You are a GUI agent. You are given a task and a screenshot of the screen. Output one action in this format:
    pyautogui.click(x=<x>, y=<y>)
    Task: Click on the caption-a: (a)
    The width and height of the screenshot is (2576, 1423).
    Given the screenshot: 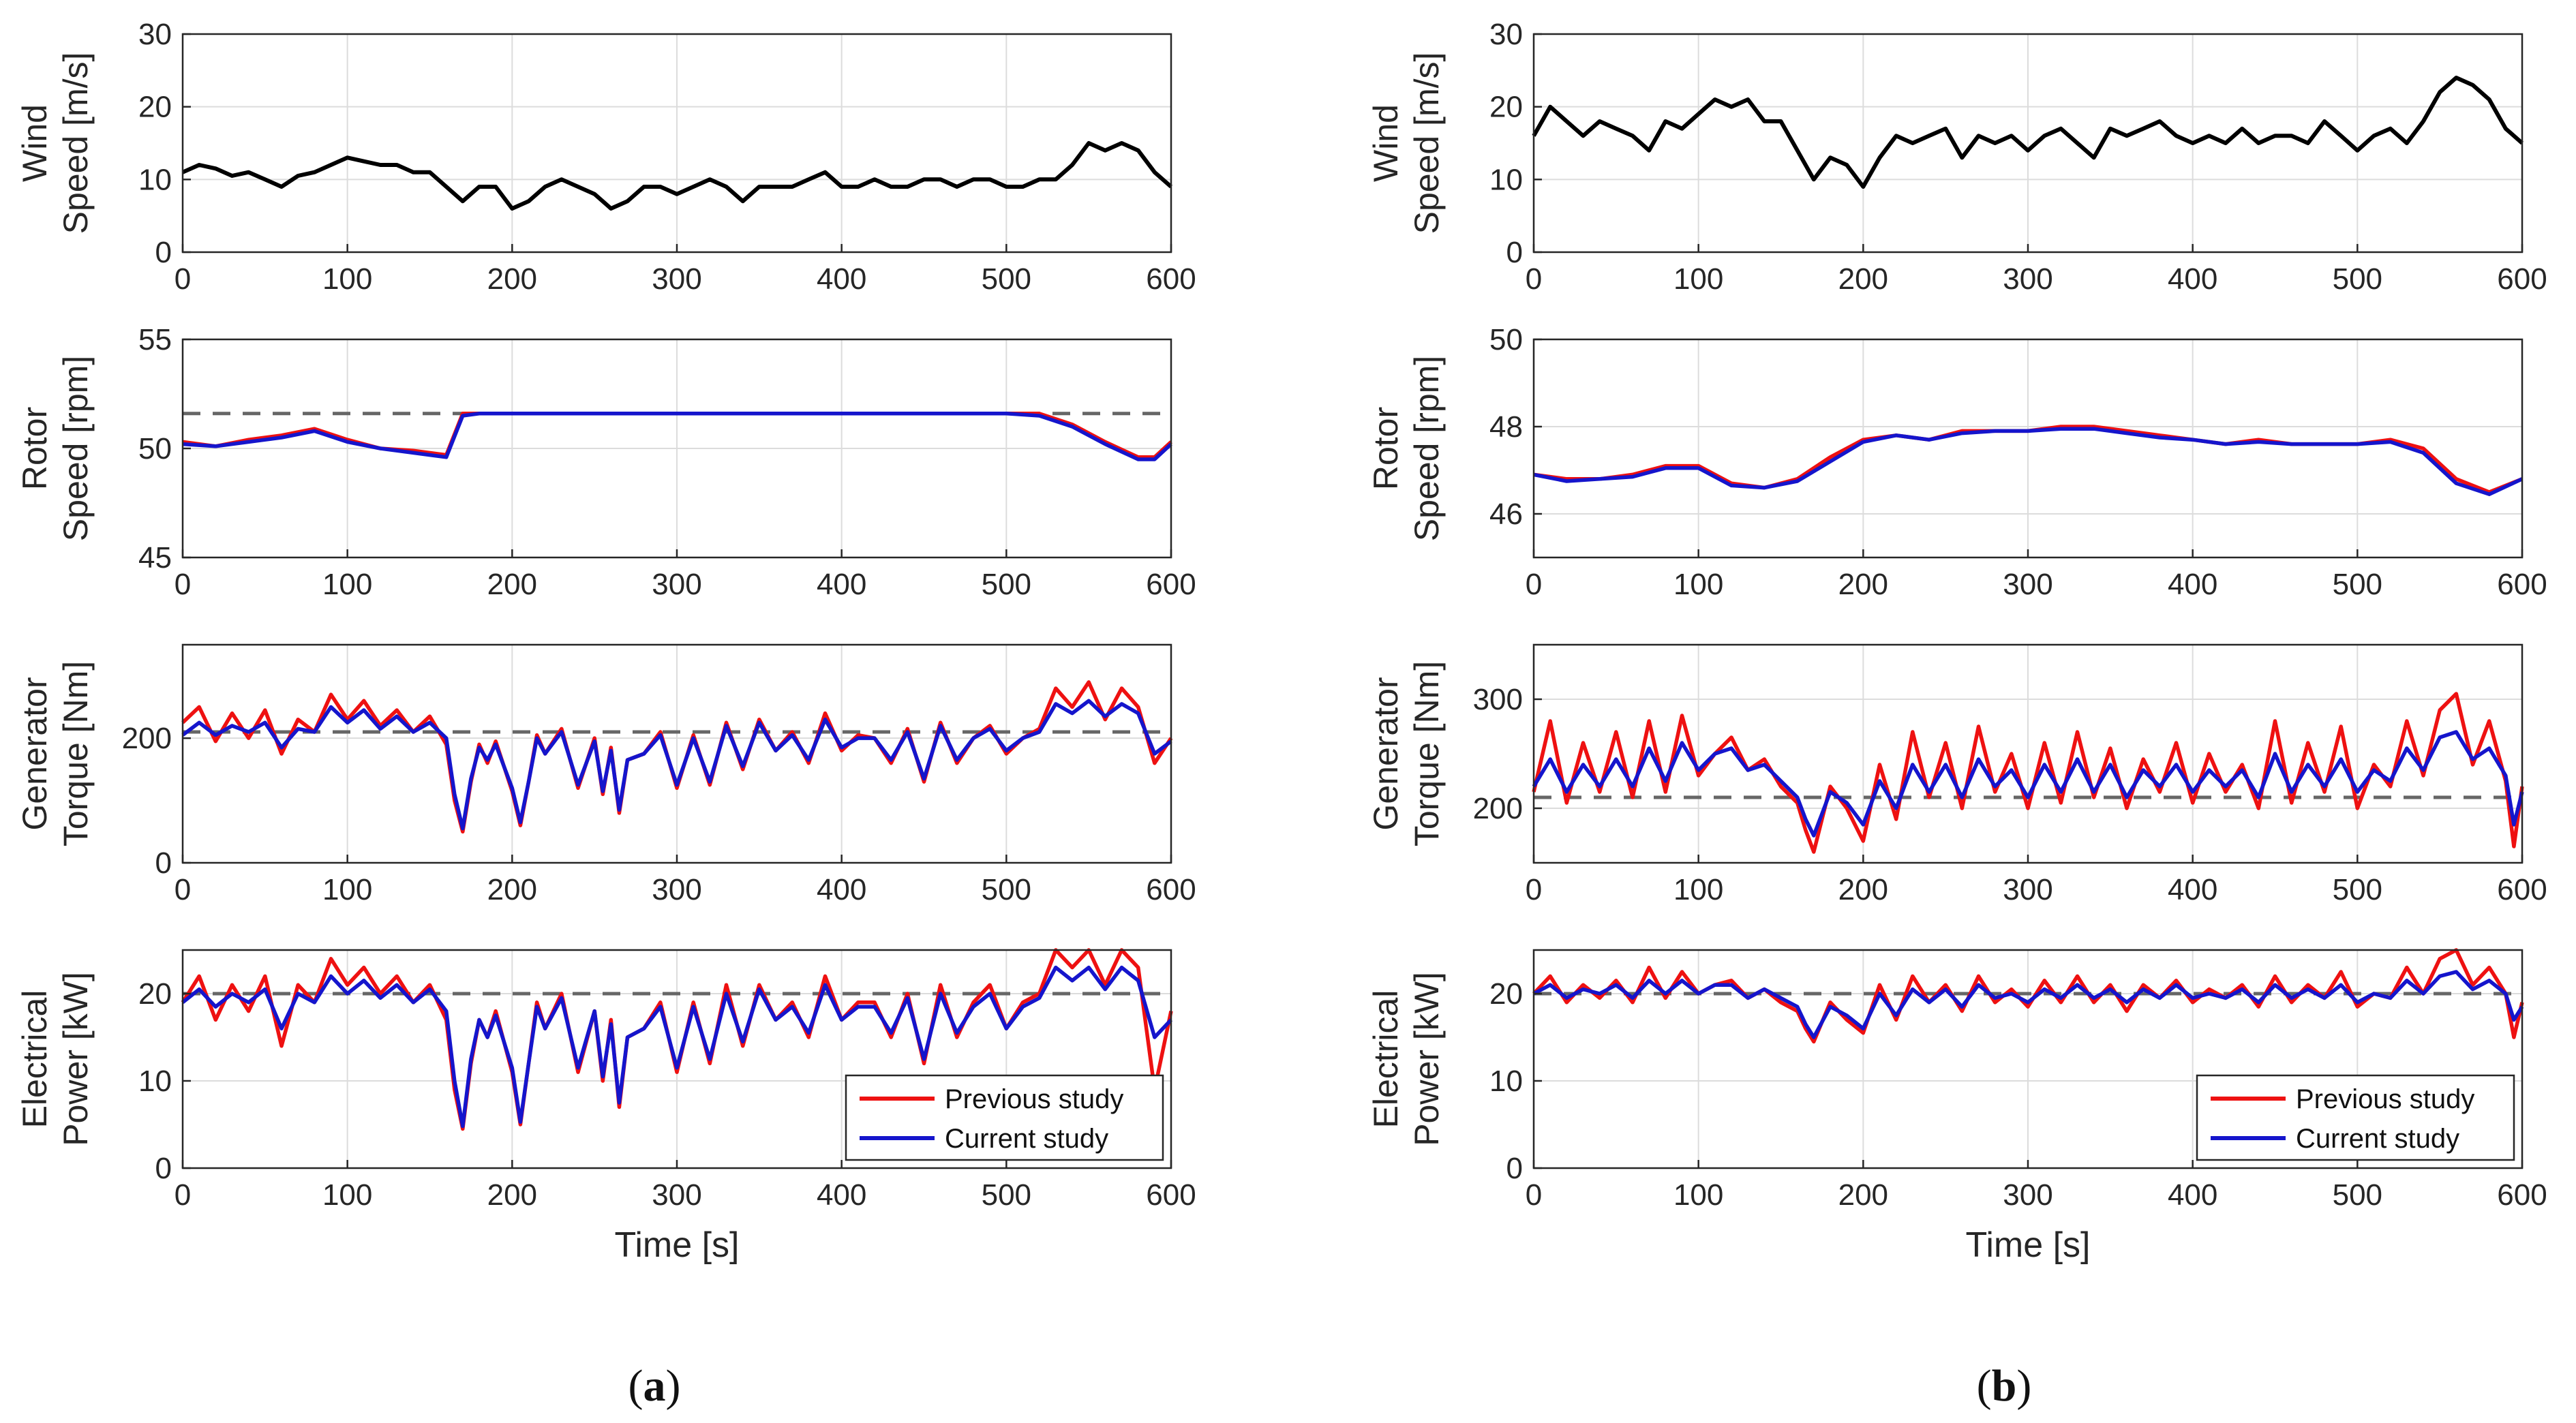 What is the action you would take?
    pyautogui.click(x=654, y=1386)
    